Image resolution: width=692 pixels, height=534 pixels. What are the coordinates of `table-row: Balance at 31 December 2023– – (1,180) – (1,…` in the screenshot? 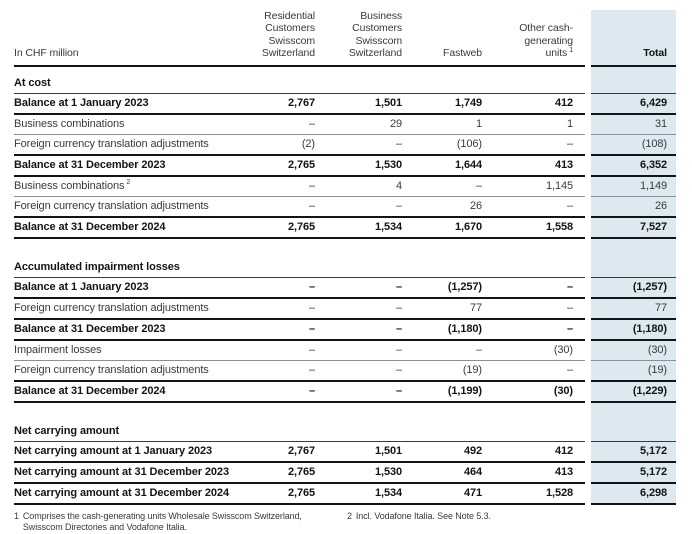 It's located at (345, 329).